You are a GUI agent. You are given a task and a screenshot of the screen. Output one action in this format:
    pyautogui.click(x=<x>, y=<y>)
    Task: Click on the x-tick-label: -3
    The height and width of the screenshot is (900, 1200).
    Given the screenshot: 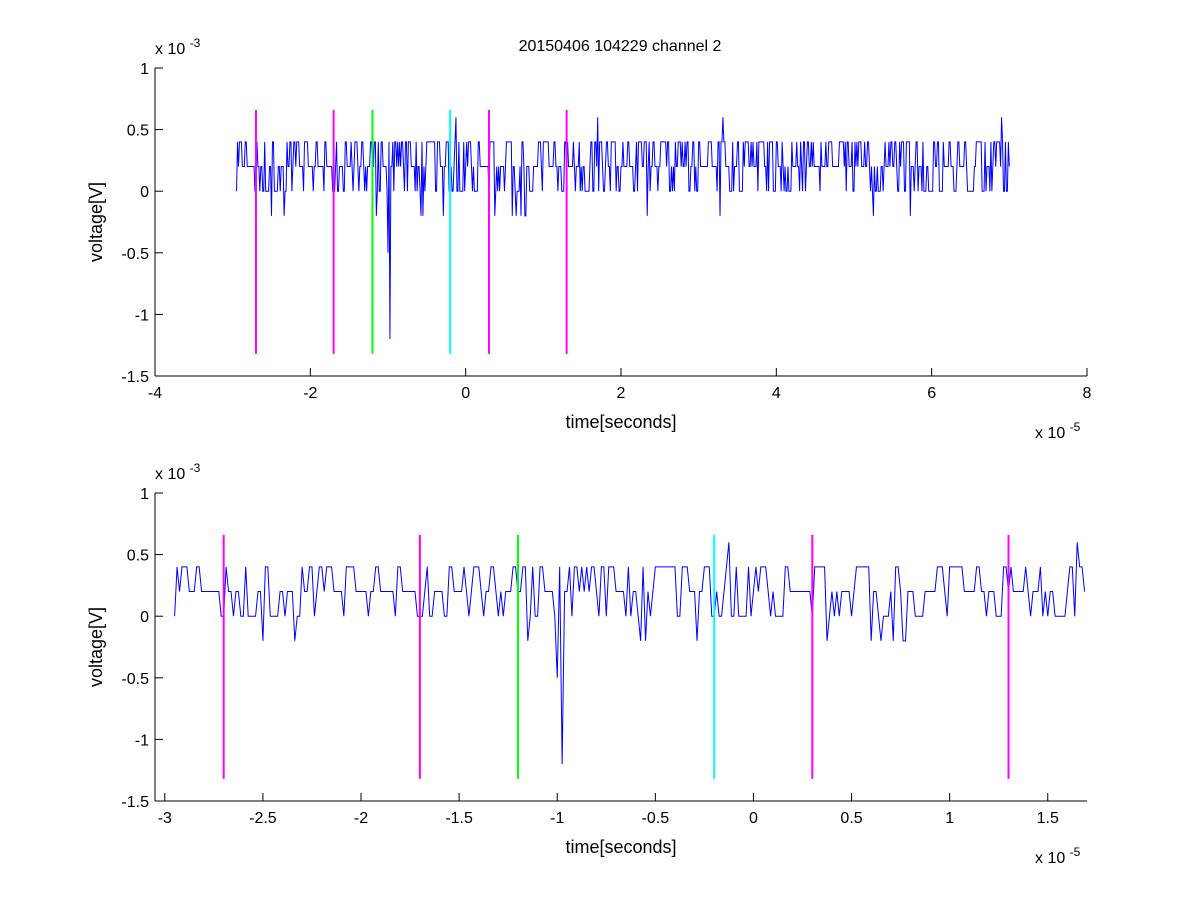 What is the action you would take?
    pyautogui.click(x=165, y=818)
    